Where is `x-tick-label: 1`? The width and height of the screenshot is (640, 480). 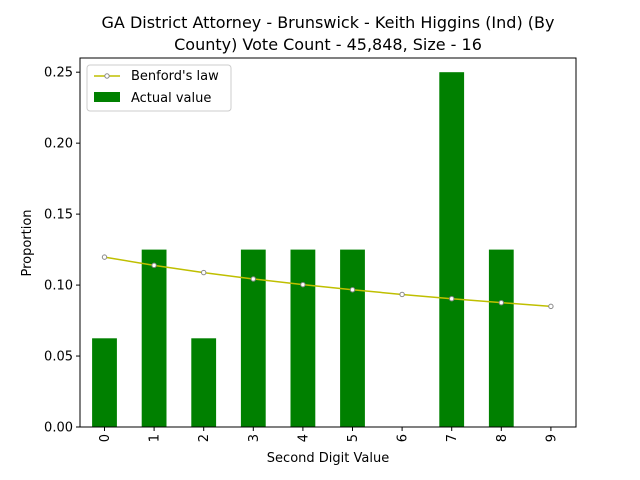 x-tick-label: 1 is located at coordinates (155, 438).